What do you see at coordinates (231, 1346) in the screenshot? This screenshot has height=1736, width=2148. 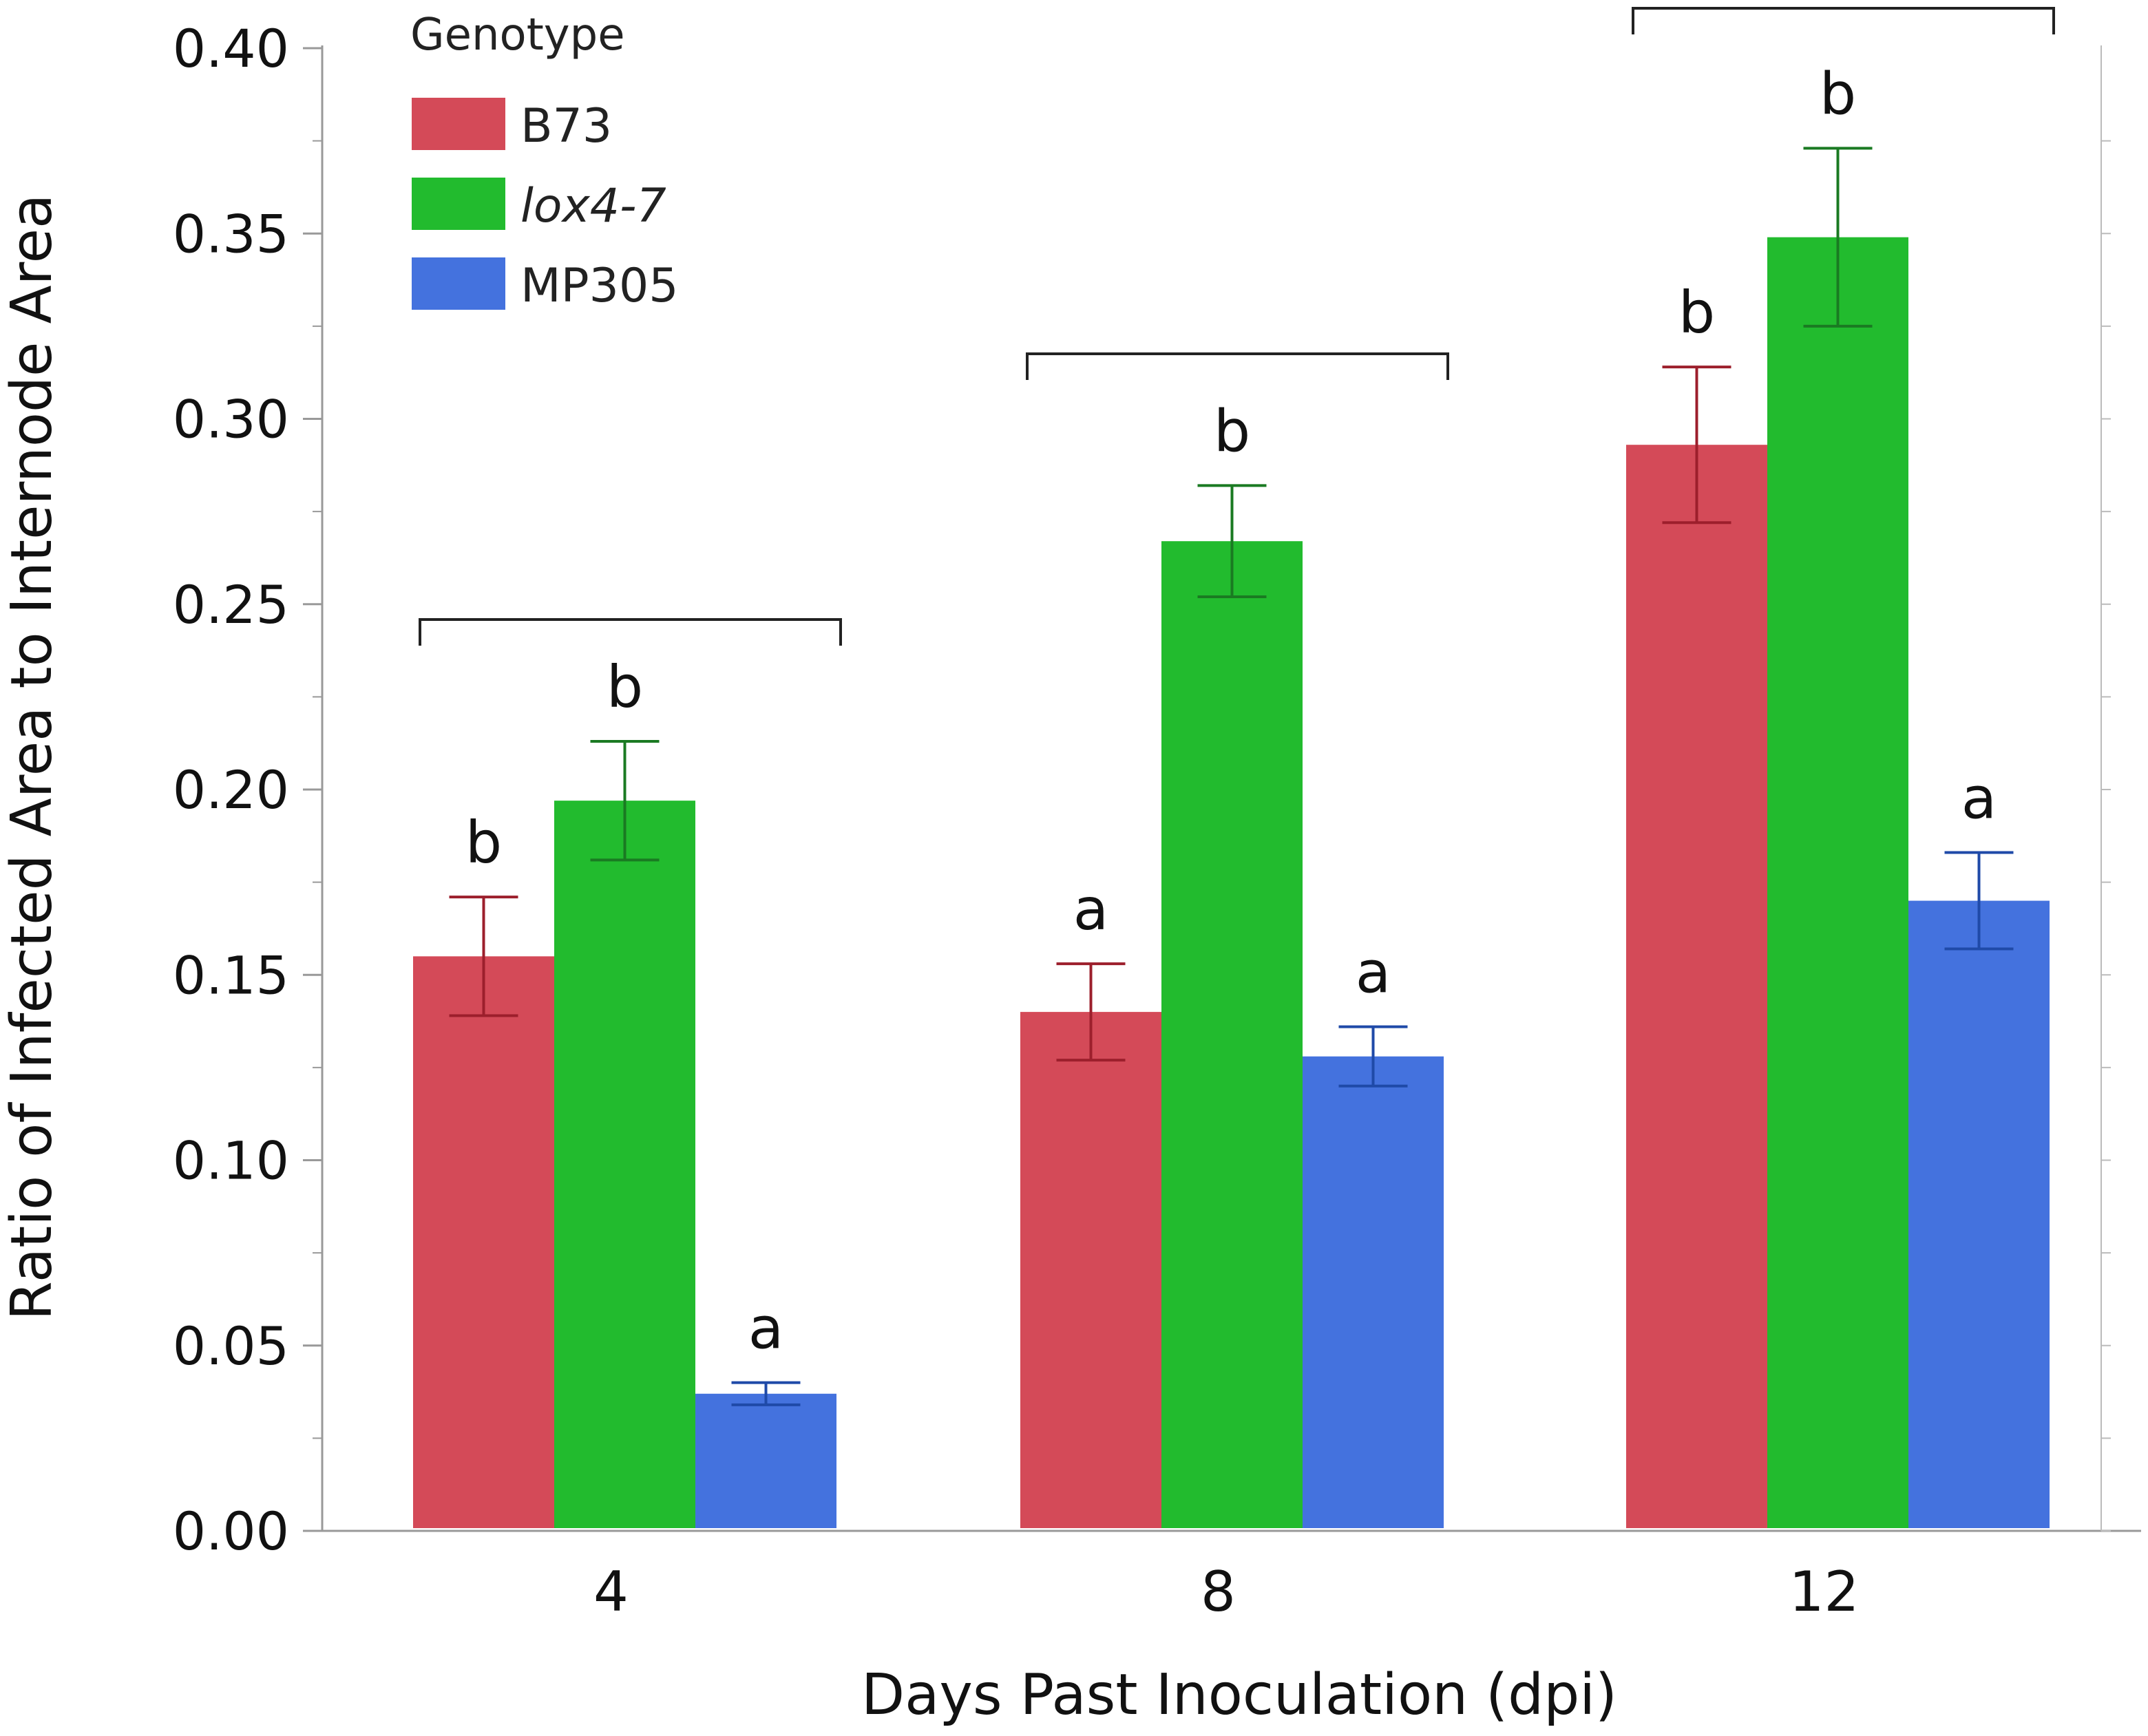 I see `y-tick-label: 0.05` at bounding box center [231, 1346].